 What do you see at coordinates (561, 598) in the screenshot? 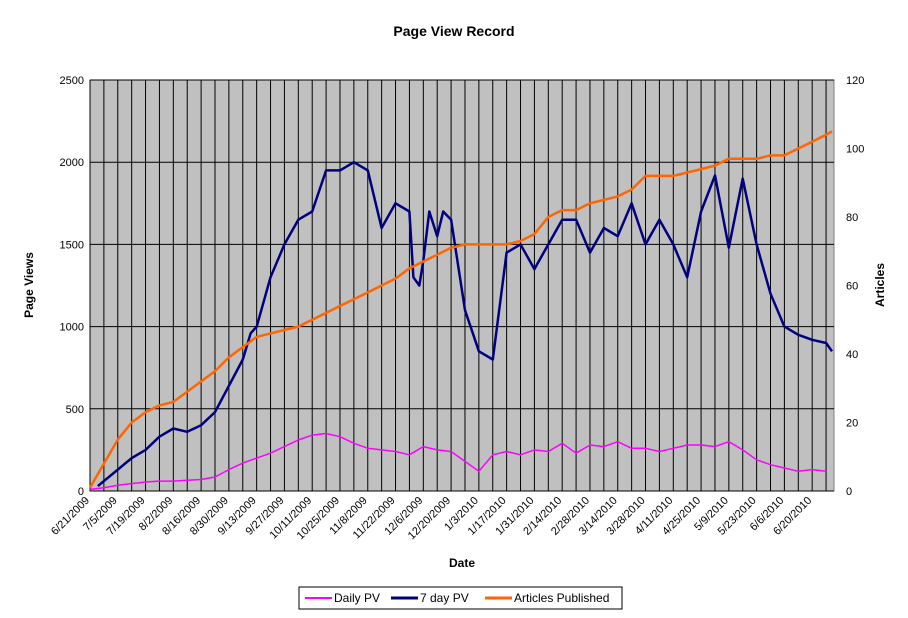
I see `legend-label-articles-published: Articles Published` at bounding box center [561, 598].